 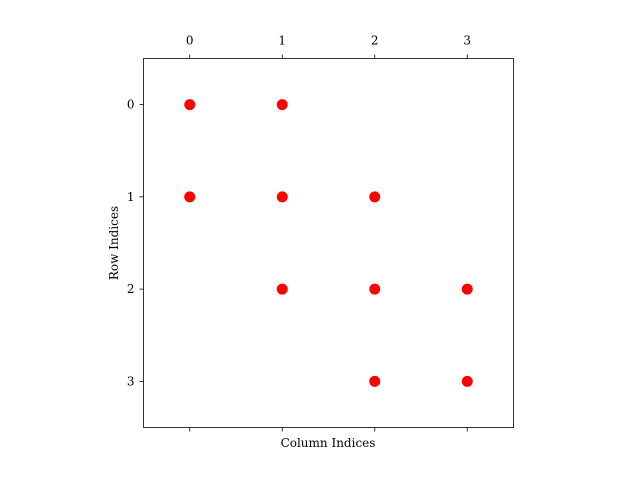 I want to click on y-tick-label: 1, so click(x=131, y=197).